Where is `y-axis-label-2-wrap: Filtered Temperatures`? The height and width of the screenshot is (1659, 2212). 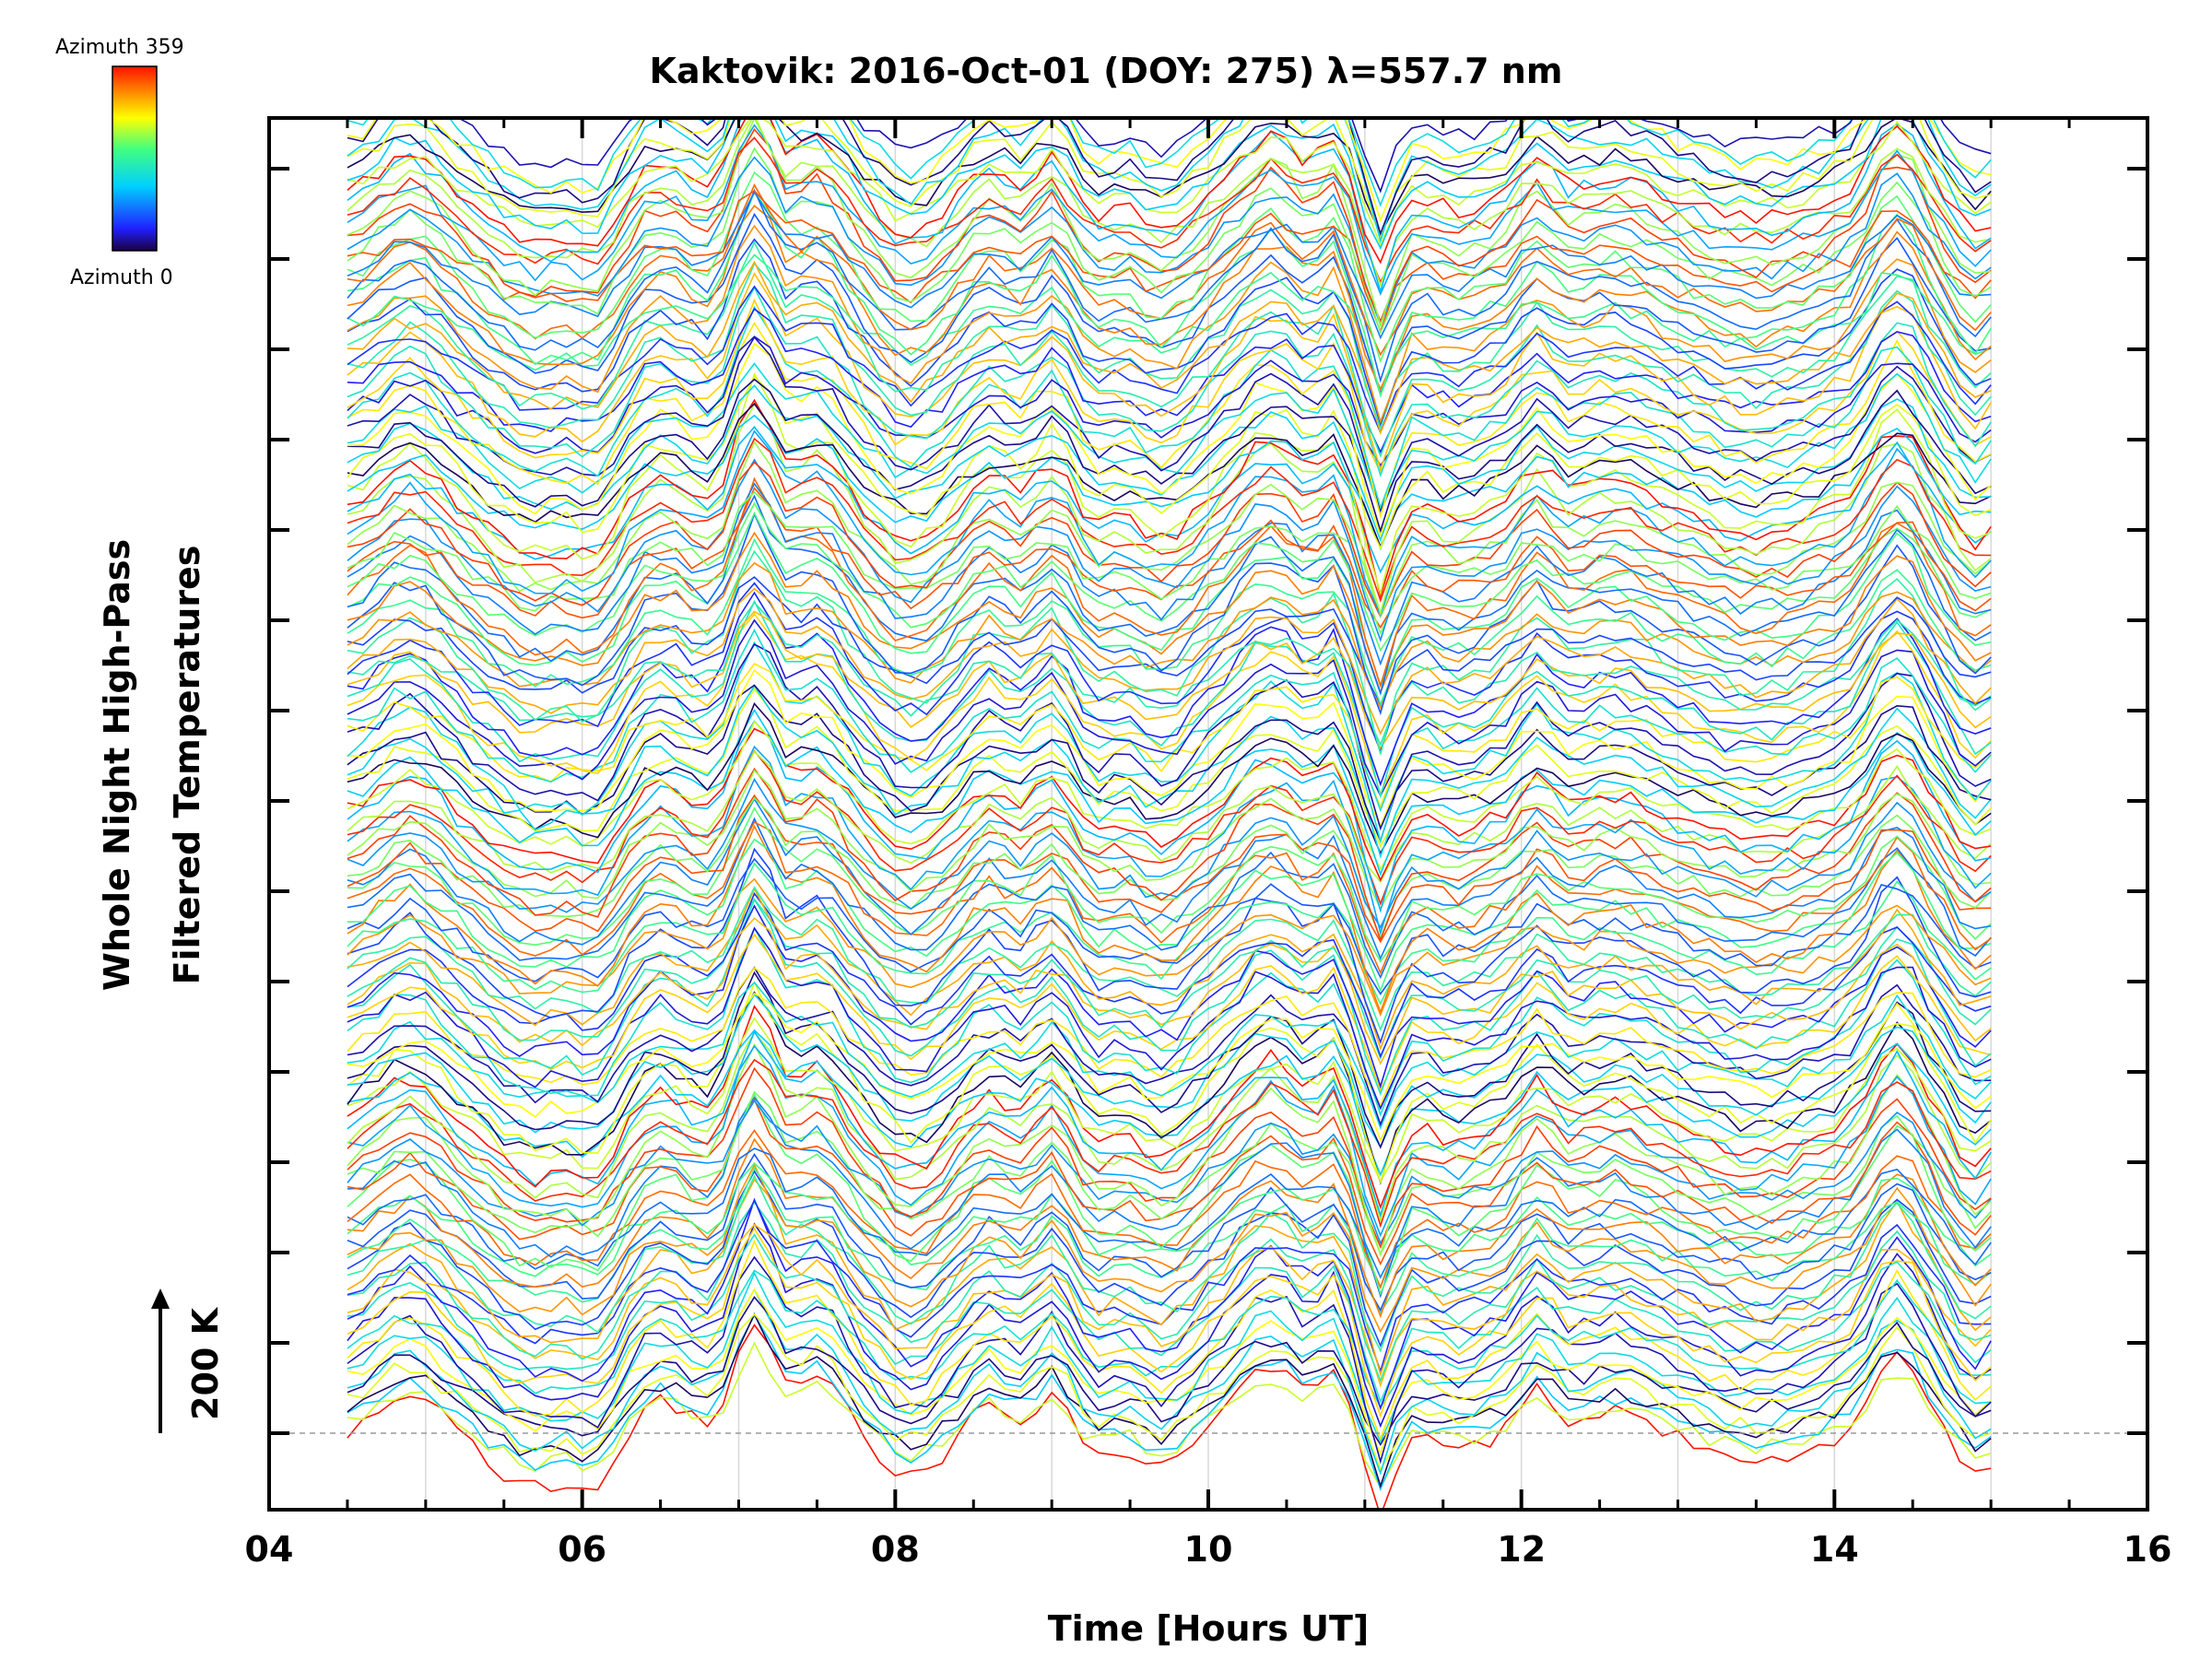
y-axis-label-2-wrap: Filtered Temperatures is located at coordinates (187, 765).